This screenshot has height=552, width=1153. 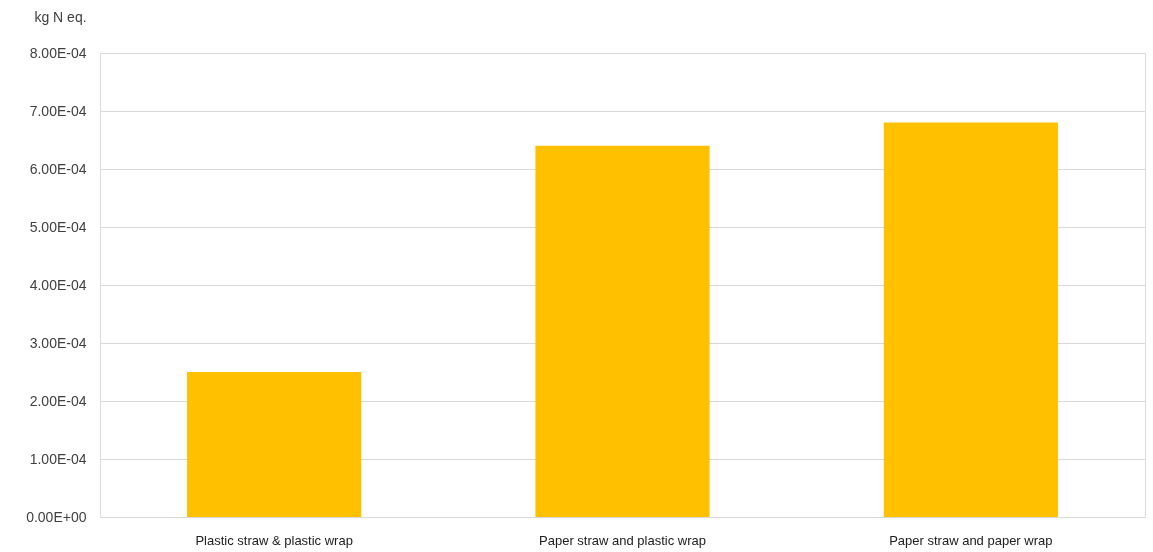 What do you see at coordinates (58, 458) in the screenshot?
I see `y-tick-label: 1.00E-04` at bounding box center [58, 458].